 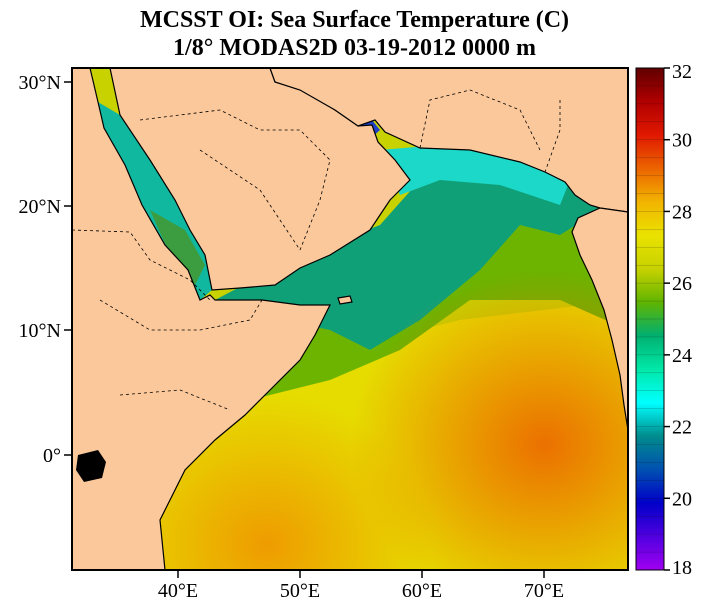 What do you see at coordinates (682, 284) in the screenshot?
I see `colorbar-label: 26` at bounding box center [682, 284].